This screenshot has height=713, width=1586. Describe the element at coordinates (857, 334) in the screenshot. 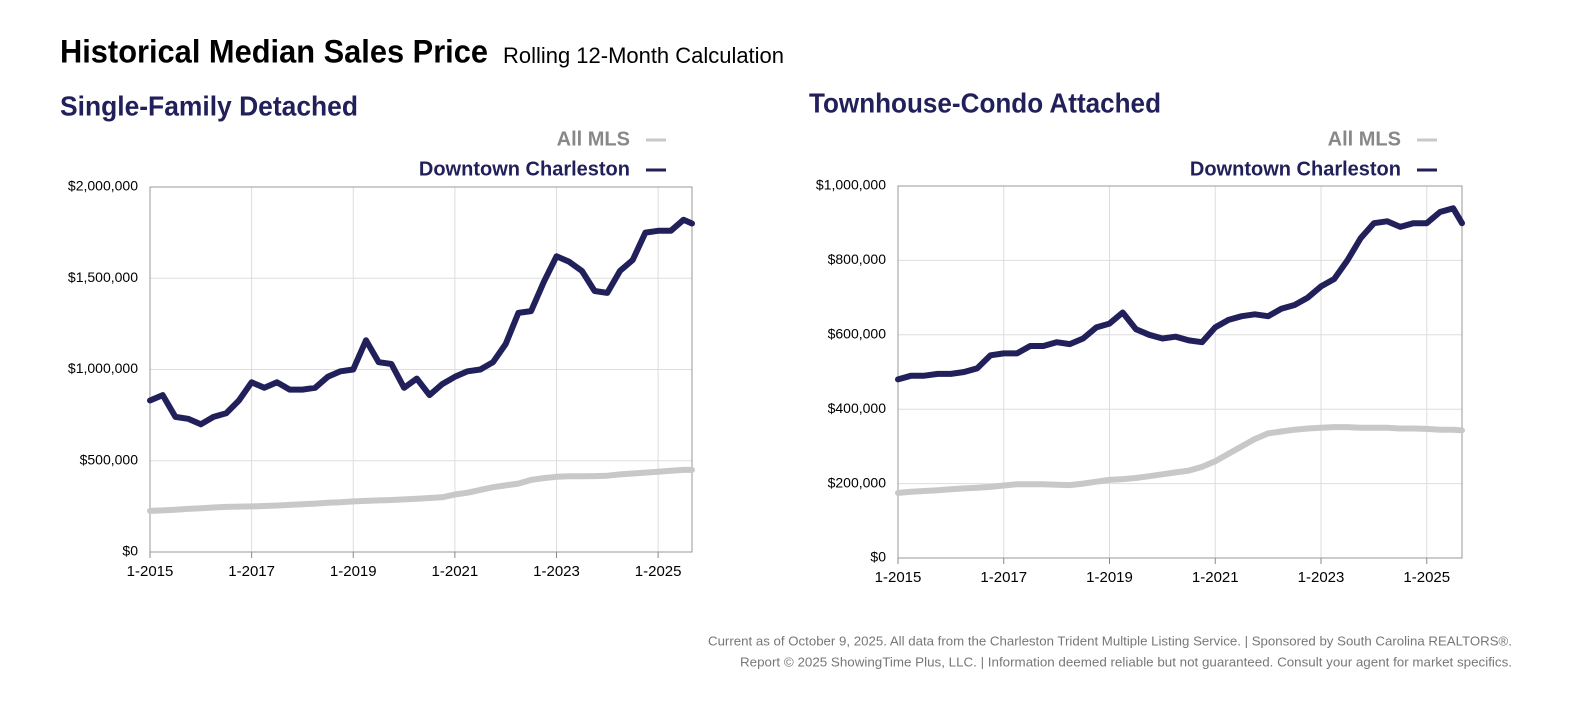

I see `y-tick-label: $600,000` at that location.